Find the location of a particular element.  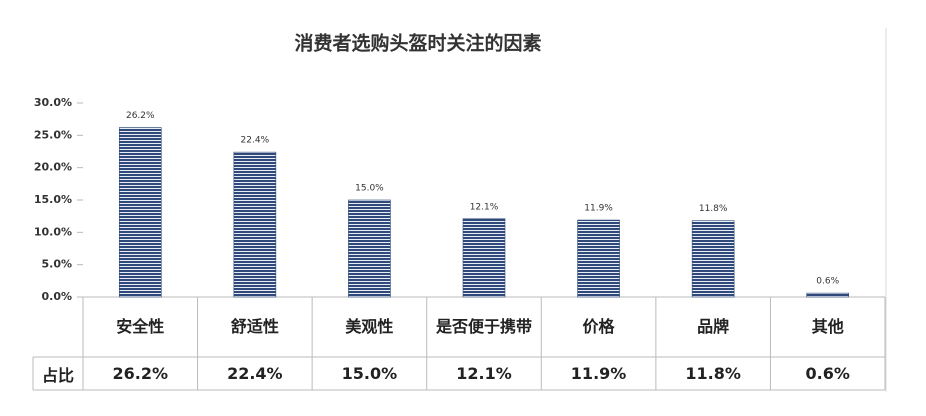

x-tick-label: 安全性 is located at coordinates (140, 326).